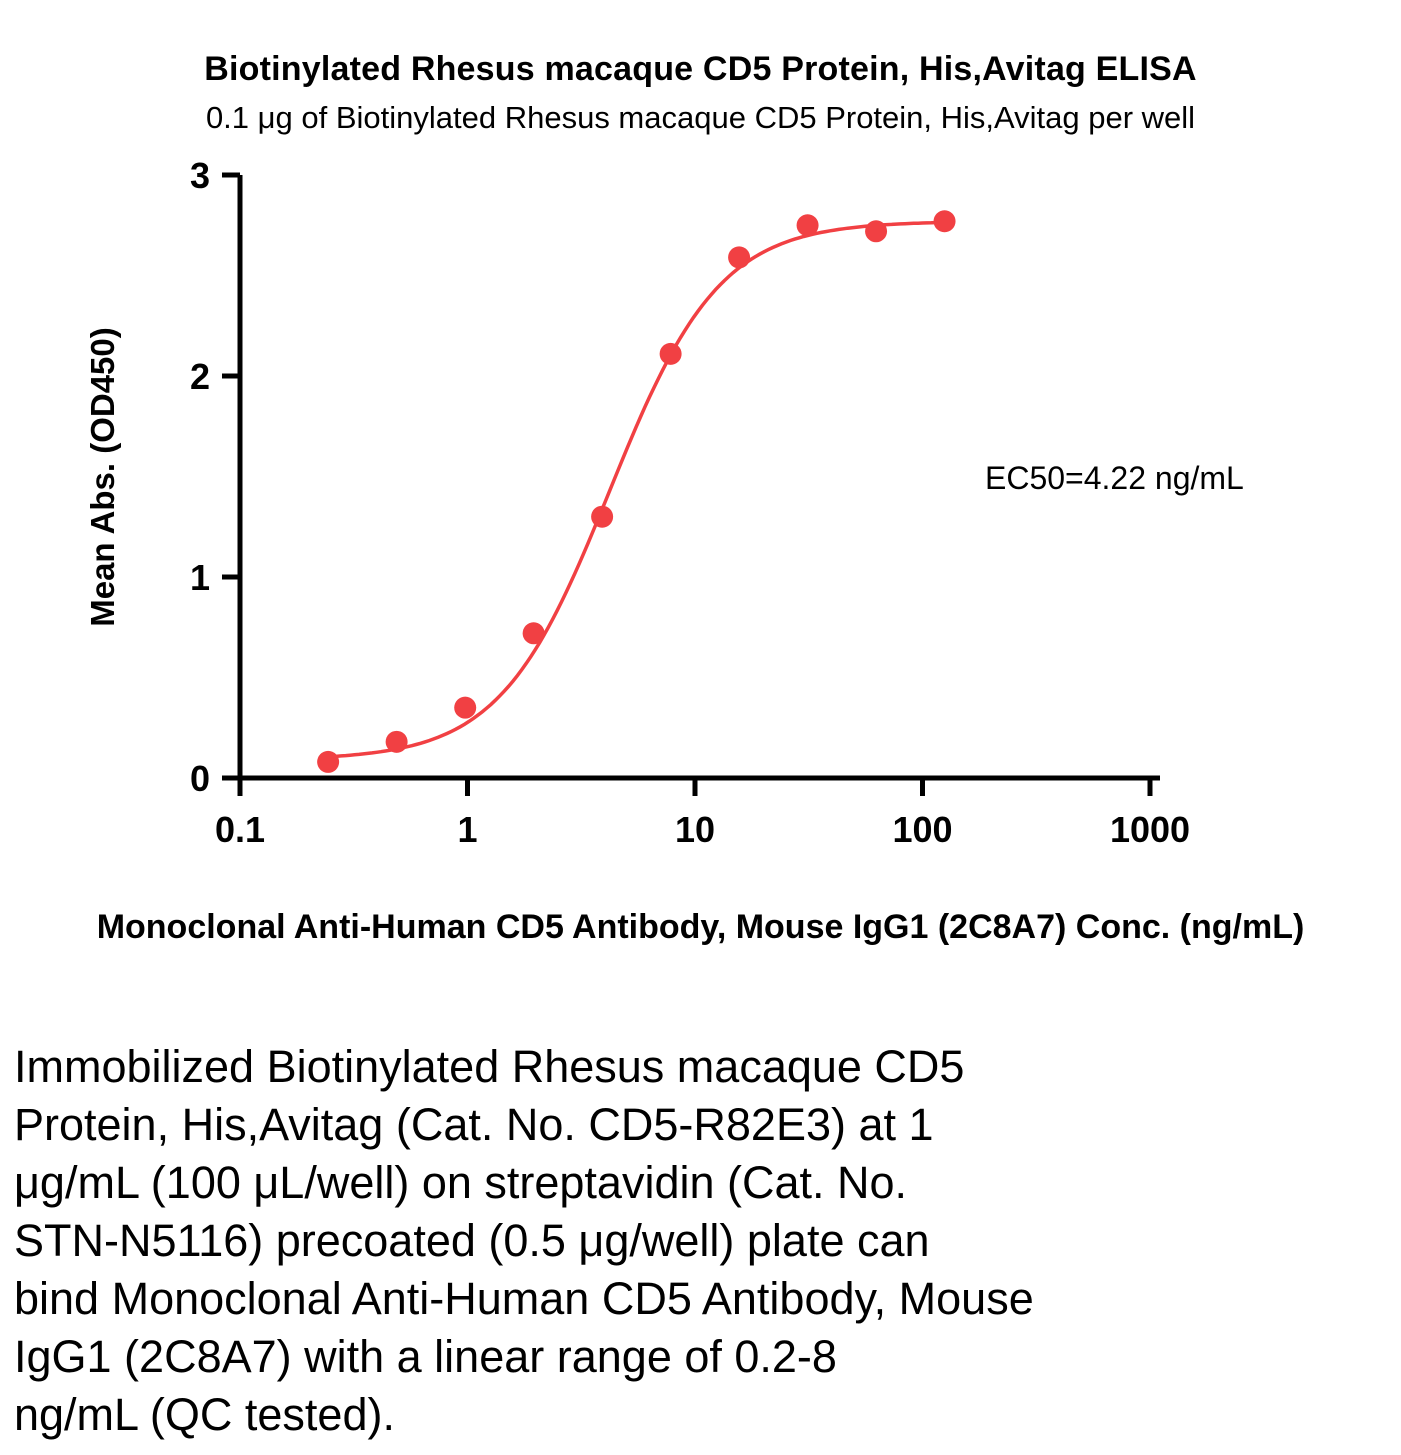  What do you see at coordinates (204, 1414) in the screenshot?
I see `description-line: ng/mL (QC tested).` at bounding box center [204, 1414].